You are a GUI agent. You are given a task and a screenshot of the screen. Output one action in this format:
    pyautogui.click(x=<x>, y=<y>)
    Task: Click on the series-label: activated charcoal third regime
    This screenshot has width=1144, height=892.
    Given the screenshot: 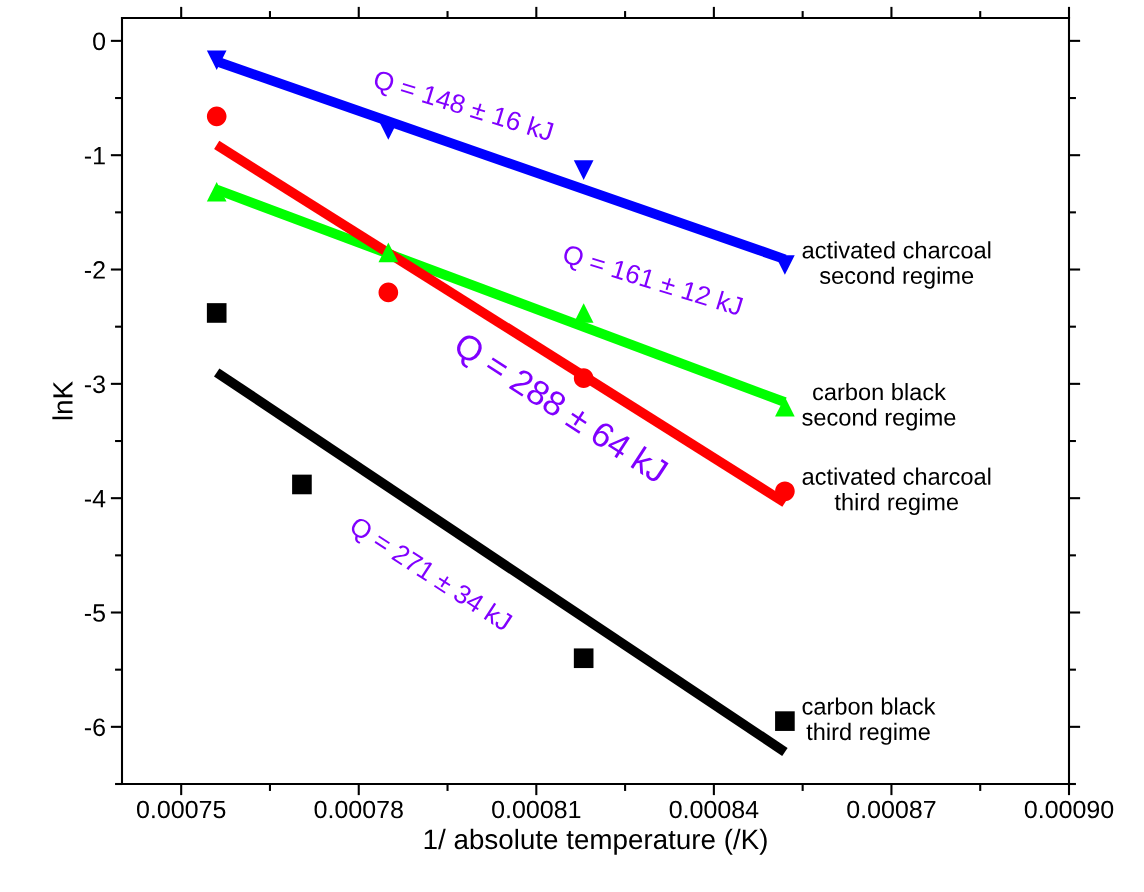 What is the action you would take?
    pyautogui.click(x=896, y=491)
    